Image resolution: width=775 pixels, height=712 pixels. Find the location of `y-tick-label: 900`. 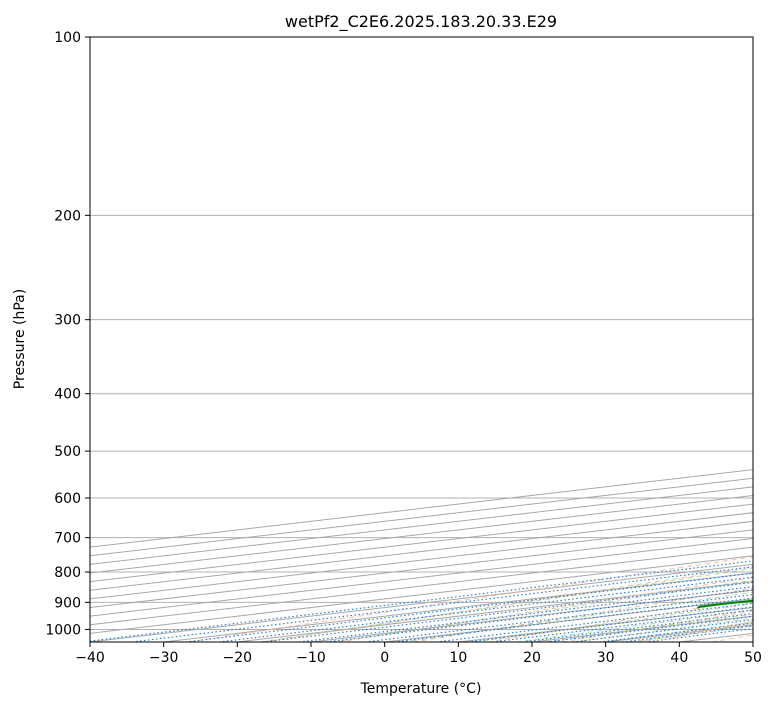

y-tick-label: 900 is located at coordinates (67, 603).